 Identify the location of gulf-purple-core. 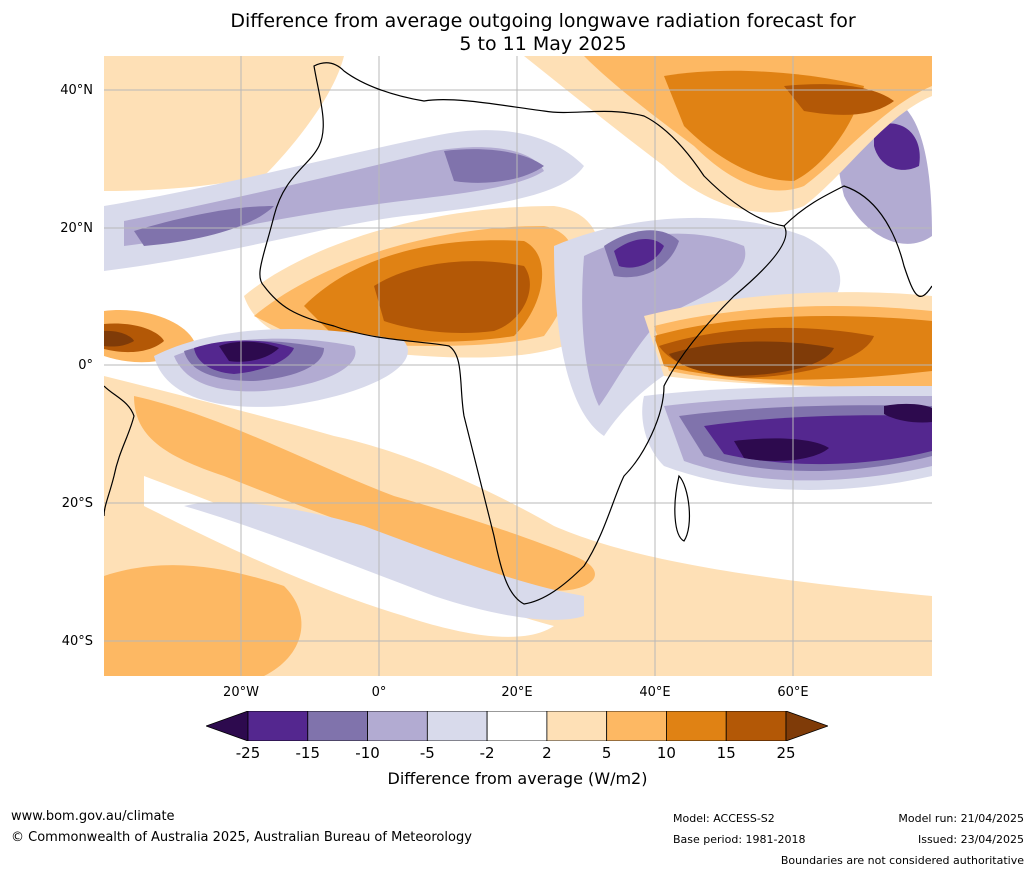
(249, 351).